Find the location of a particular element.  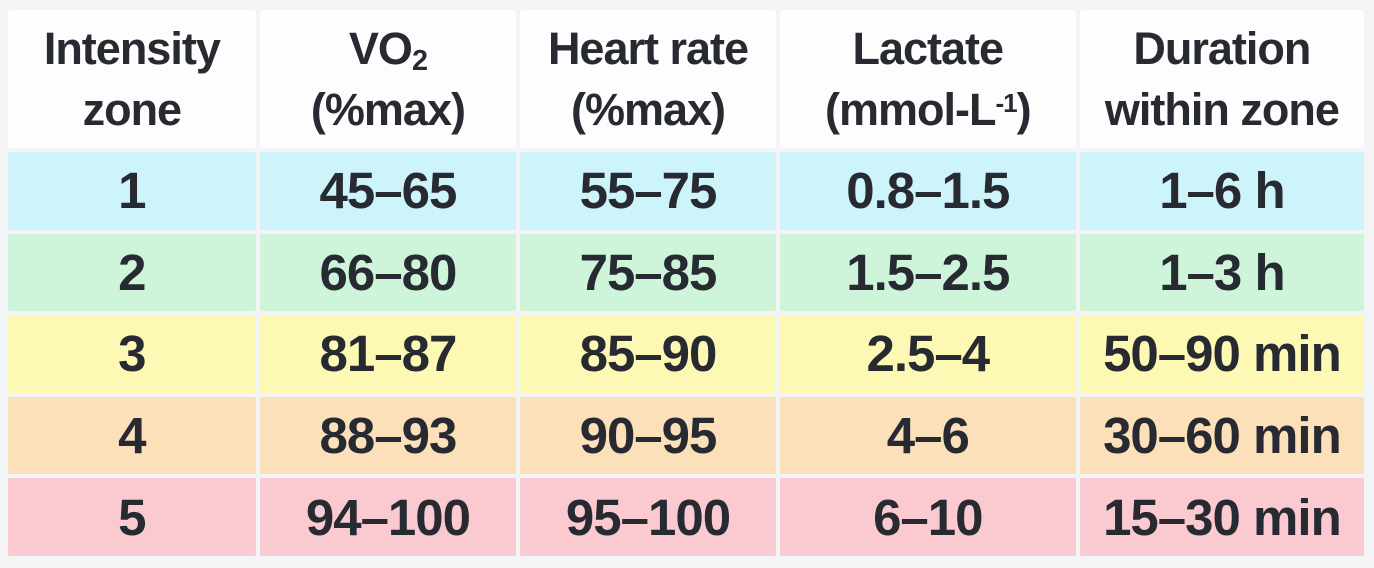

row2-vo2-cell: 66–80 is located at coordinates (388, 272).